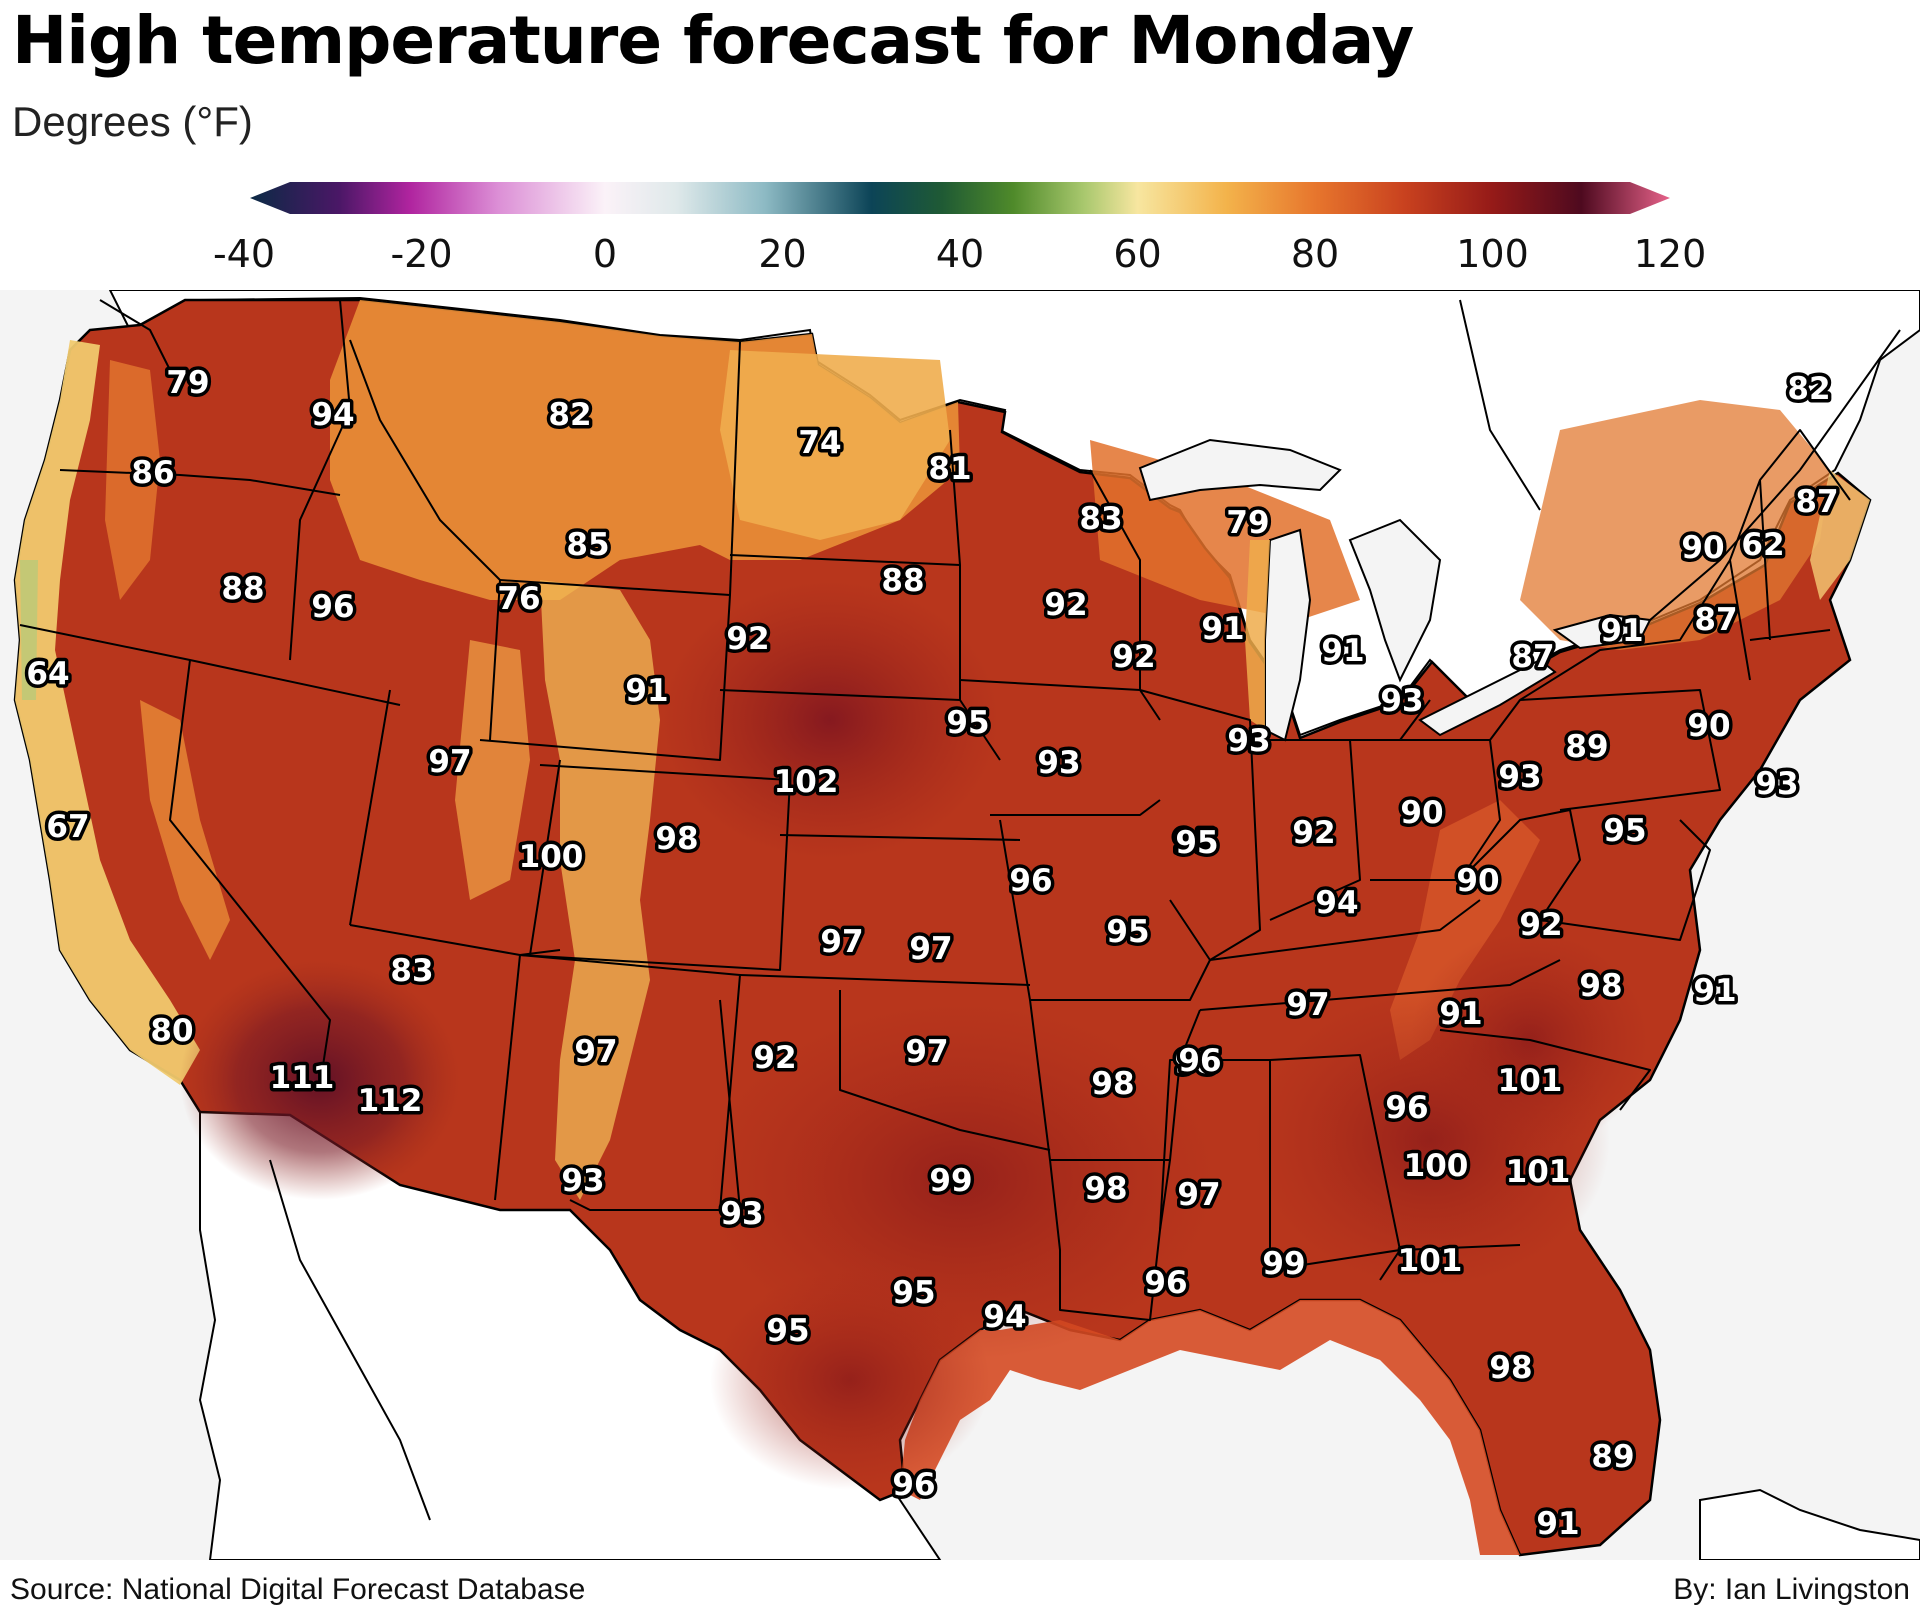  I want to click on michigan-lakeshore-mild, so click(1257, 635).